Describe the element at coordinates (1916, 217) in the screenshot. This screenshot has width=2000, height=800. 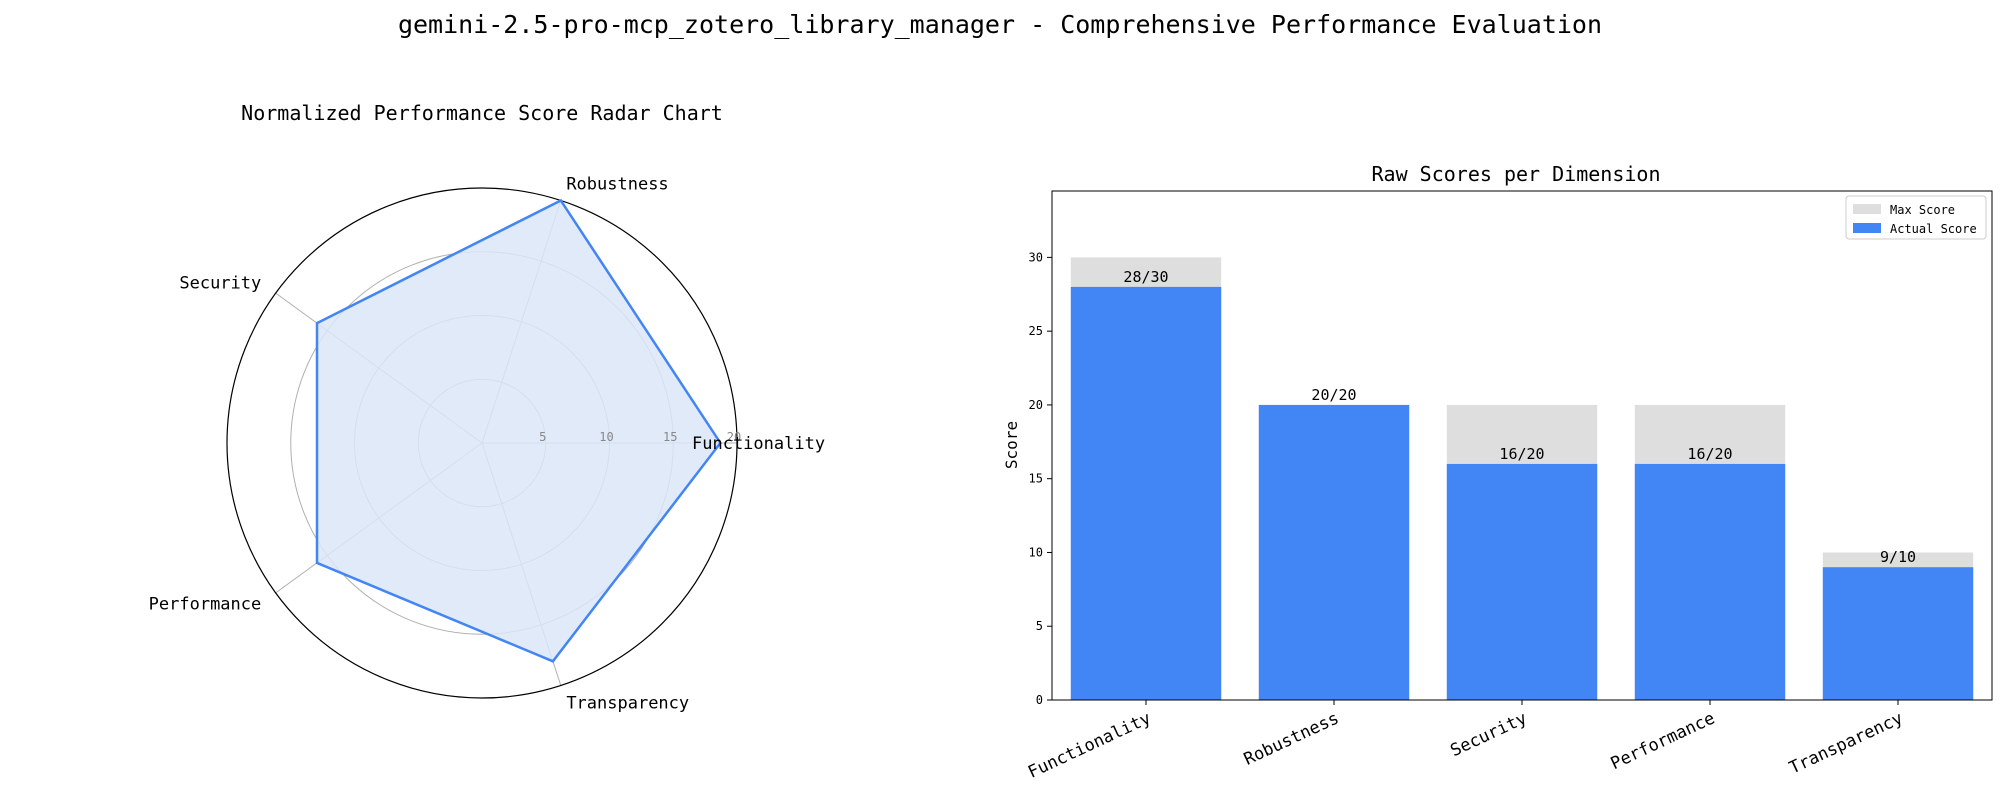
I see `legend: Max Score Actual Score` at that location.